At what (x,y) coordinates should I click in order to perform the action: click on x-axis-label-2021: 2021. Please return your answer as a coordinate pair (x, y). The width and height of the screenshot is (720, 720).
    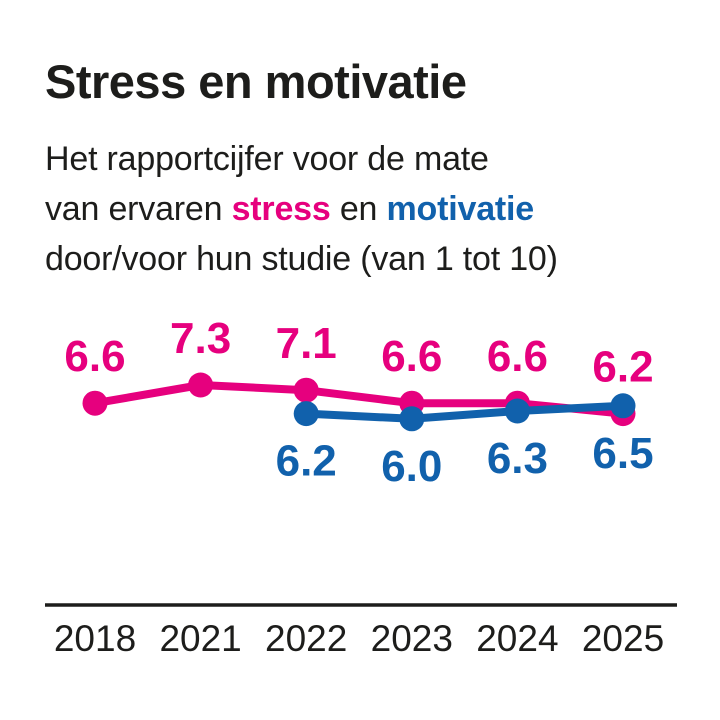
    Looking at the image, I should click on (200, 638).